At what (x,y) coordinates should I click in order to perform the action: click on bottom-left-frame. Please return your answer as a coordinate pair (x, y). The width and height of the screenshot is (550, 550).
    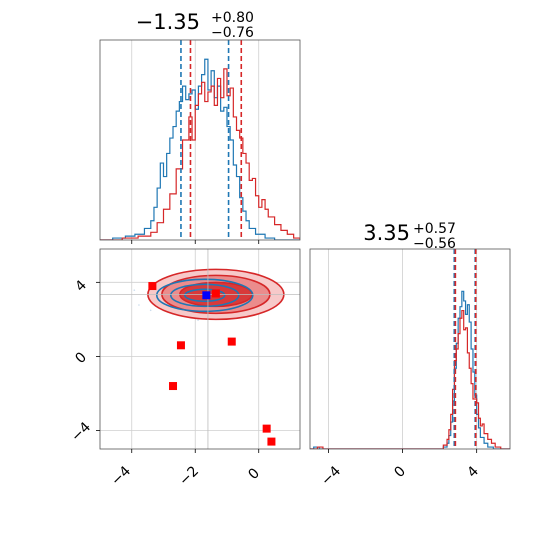
    Looking at the image, I should click on (200, 349).